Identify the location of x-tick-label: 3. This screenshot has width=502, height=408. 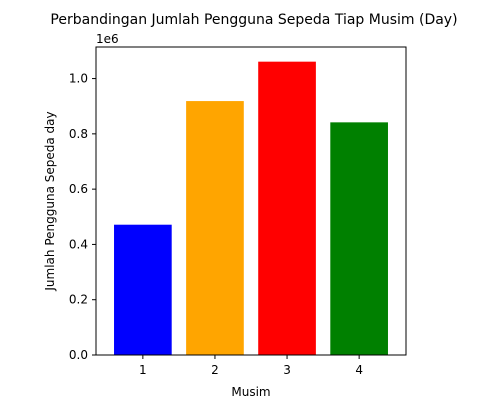
(287, 370).